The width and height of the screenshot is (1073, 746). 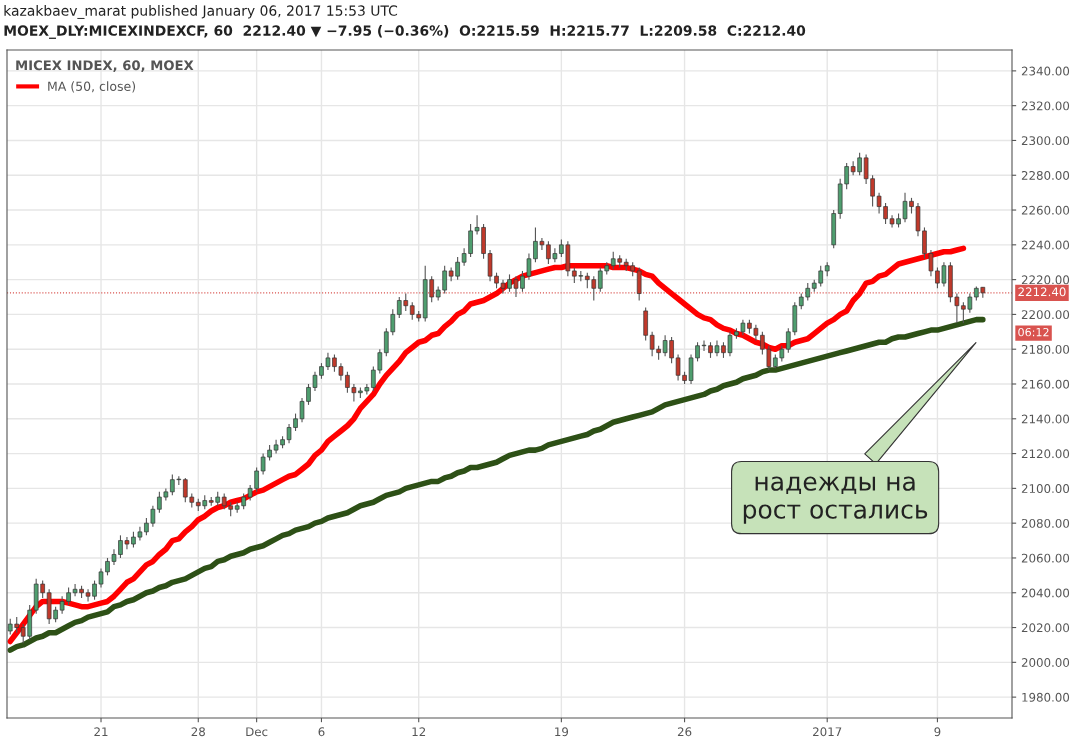 What do you see at coordinates (257, 732) in the screenshot?
I see `x-tick-label: Dec` at bounding box center [257, 732].